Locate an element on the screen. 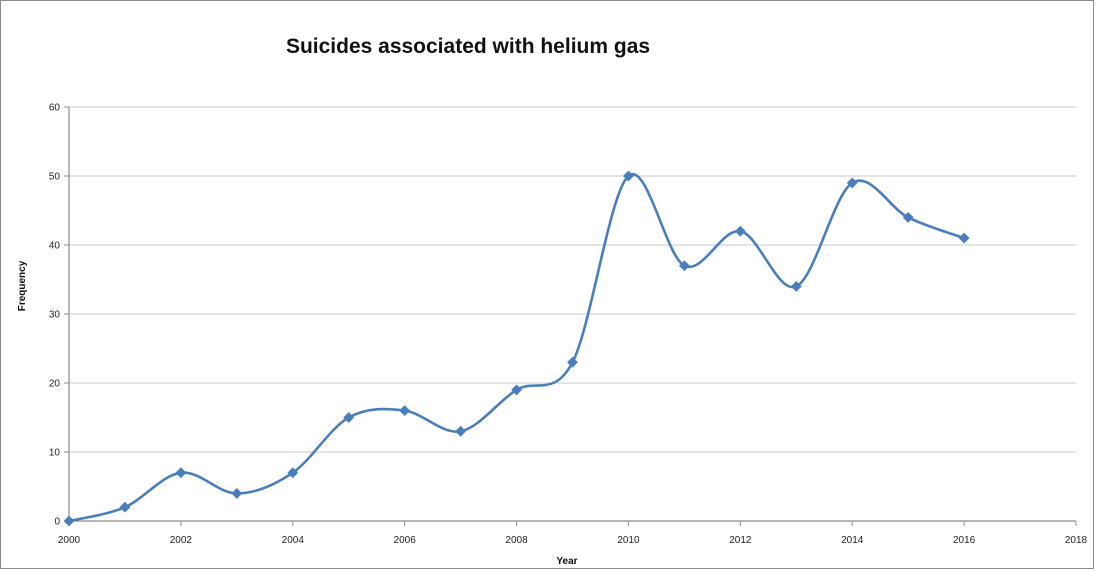 The width and height of the screenshot is (1096, 571). x-axis-title: Year is located at coordinates (566, 561).